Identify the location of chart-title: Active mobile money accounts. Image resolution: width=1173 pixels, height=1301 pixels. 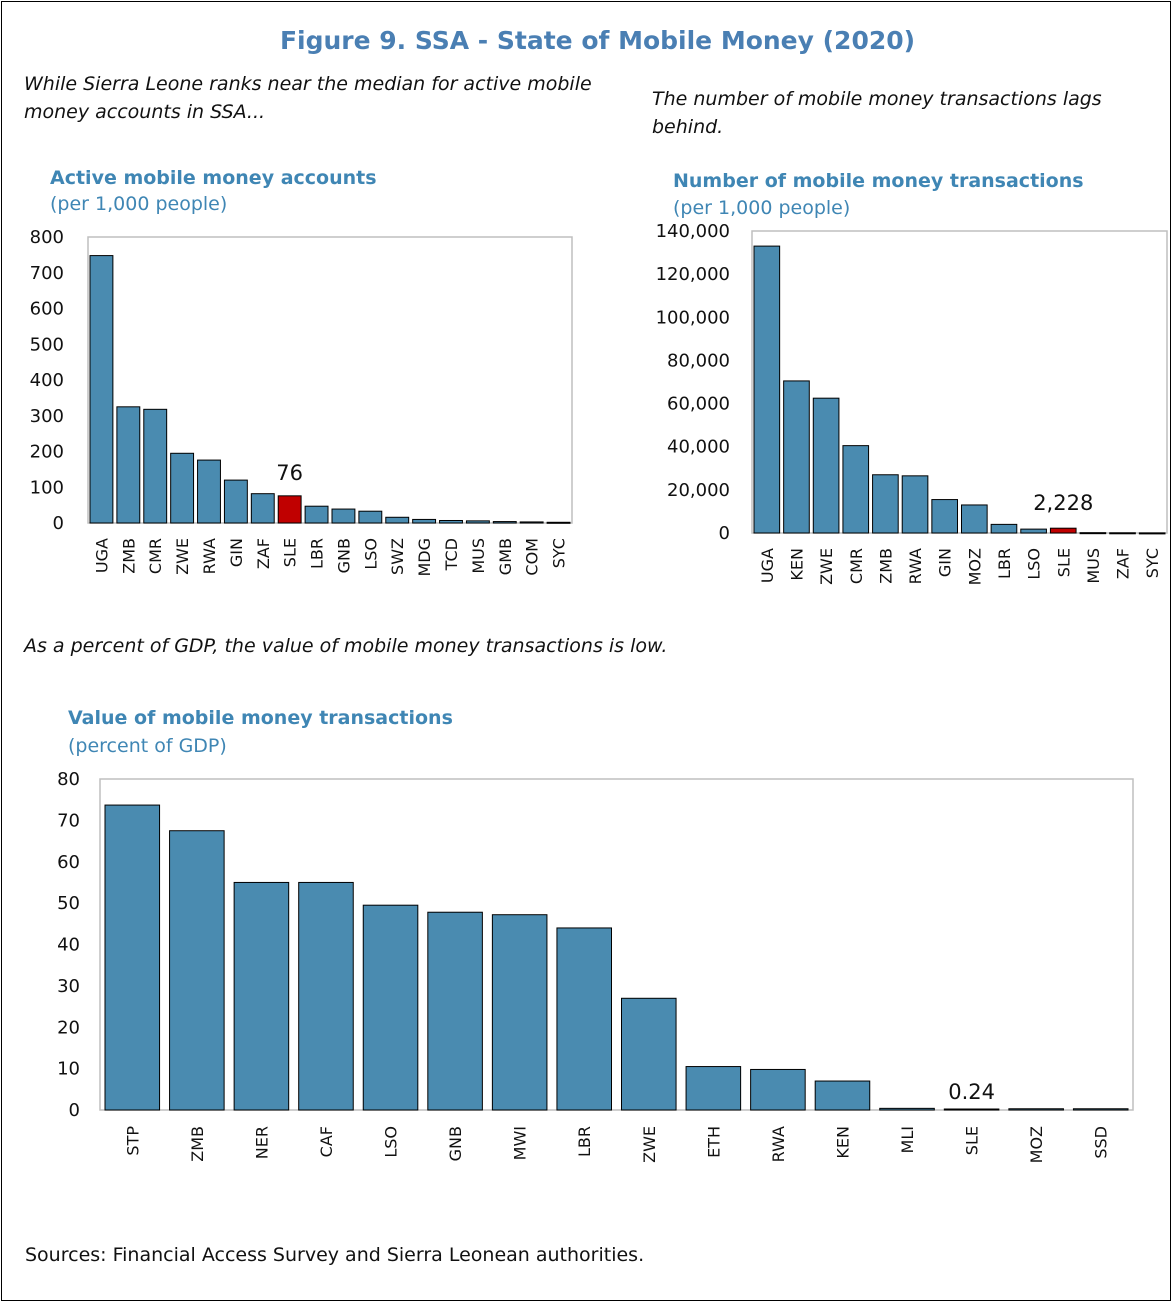
(213, 178).